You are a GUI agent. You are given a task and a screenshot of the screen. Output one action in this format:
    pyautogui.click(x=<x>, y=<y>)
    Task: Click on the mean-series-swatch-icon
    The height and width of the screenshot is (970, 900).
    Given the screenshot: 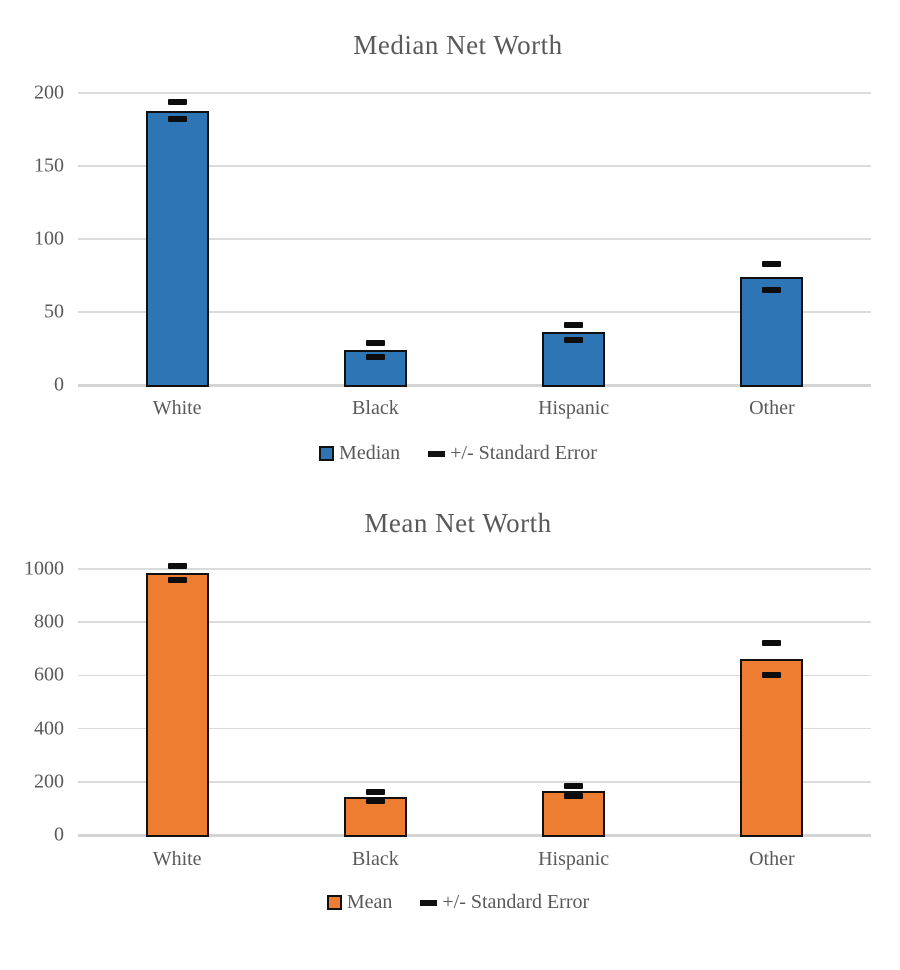 What is the action you would take?
    pyautogui.click(x=334, y=902)
    